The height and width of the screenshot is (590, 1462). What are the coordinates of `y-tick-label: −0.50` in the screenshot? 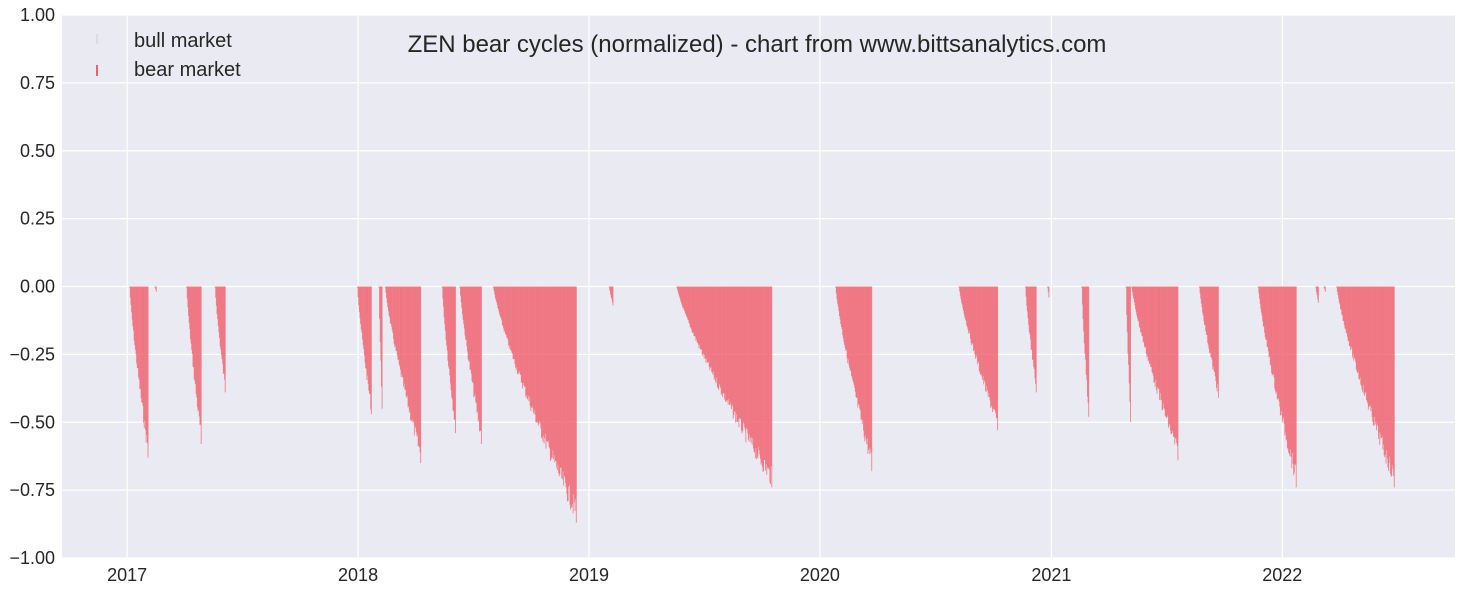 It's located at (32, 422).